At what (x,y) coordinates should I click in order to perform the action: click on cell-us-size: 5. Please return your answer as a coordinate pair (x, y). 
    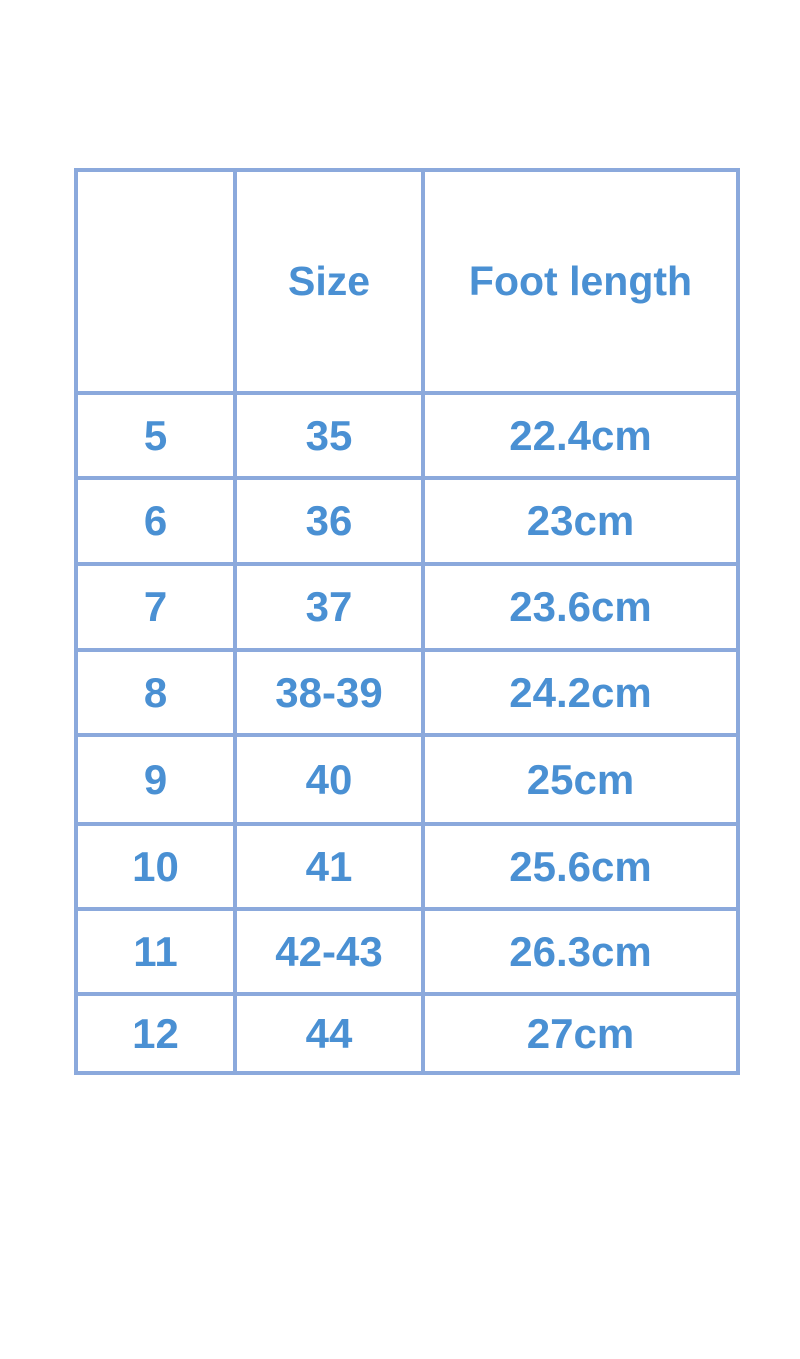
    Looking at the image, I should click on (155, 435).